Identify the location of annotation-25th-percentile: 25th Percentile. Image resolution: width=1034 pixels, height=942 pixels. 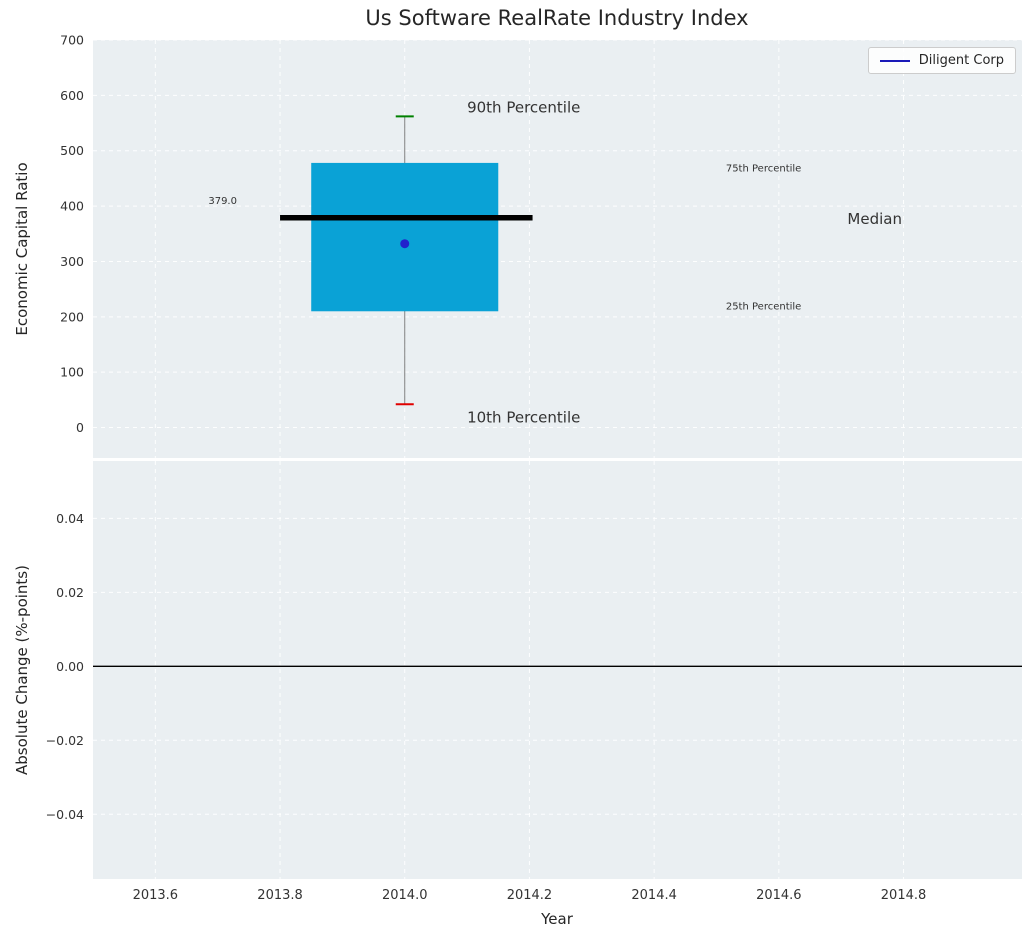
(764, 306).